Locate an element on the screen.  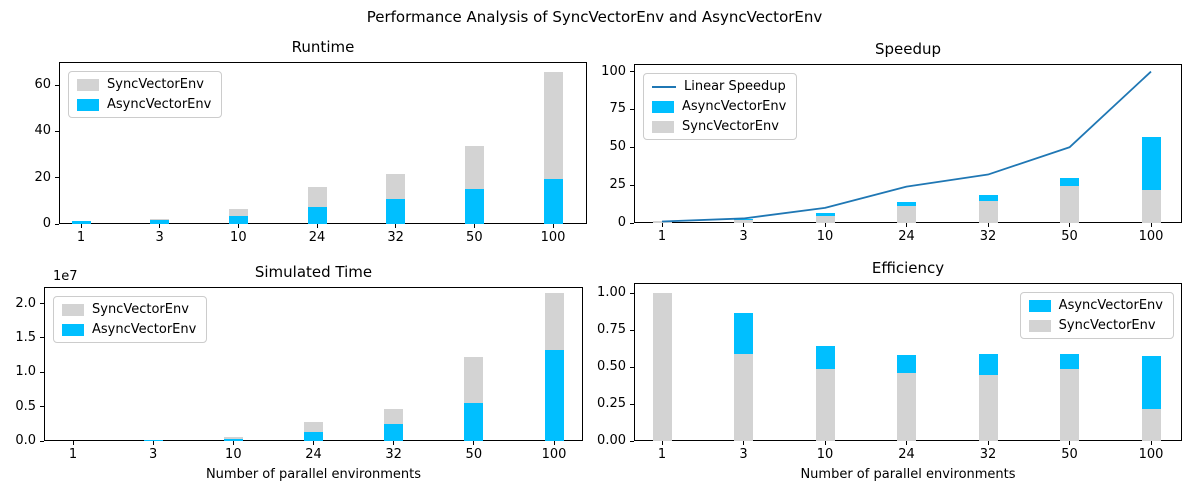
speedup-linear-speedup-line is located at coordinates (906, 146).